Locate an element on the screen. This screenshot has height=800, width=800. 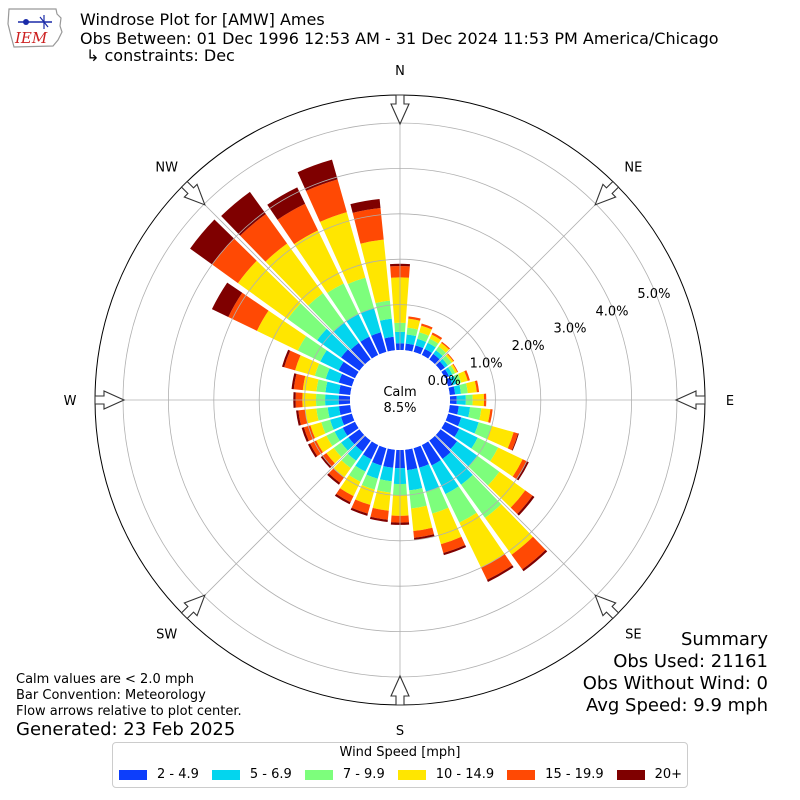
legend-label: 20+ is located at coordinates (668, 774).